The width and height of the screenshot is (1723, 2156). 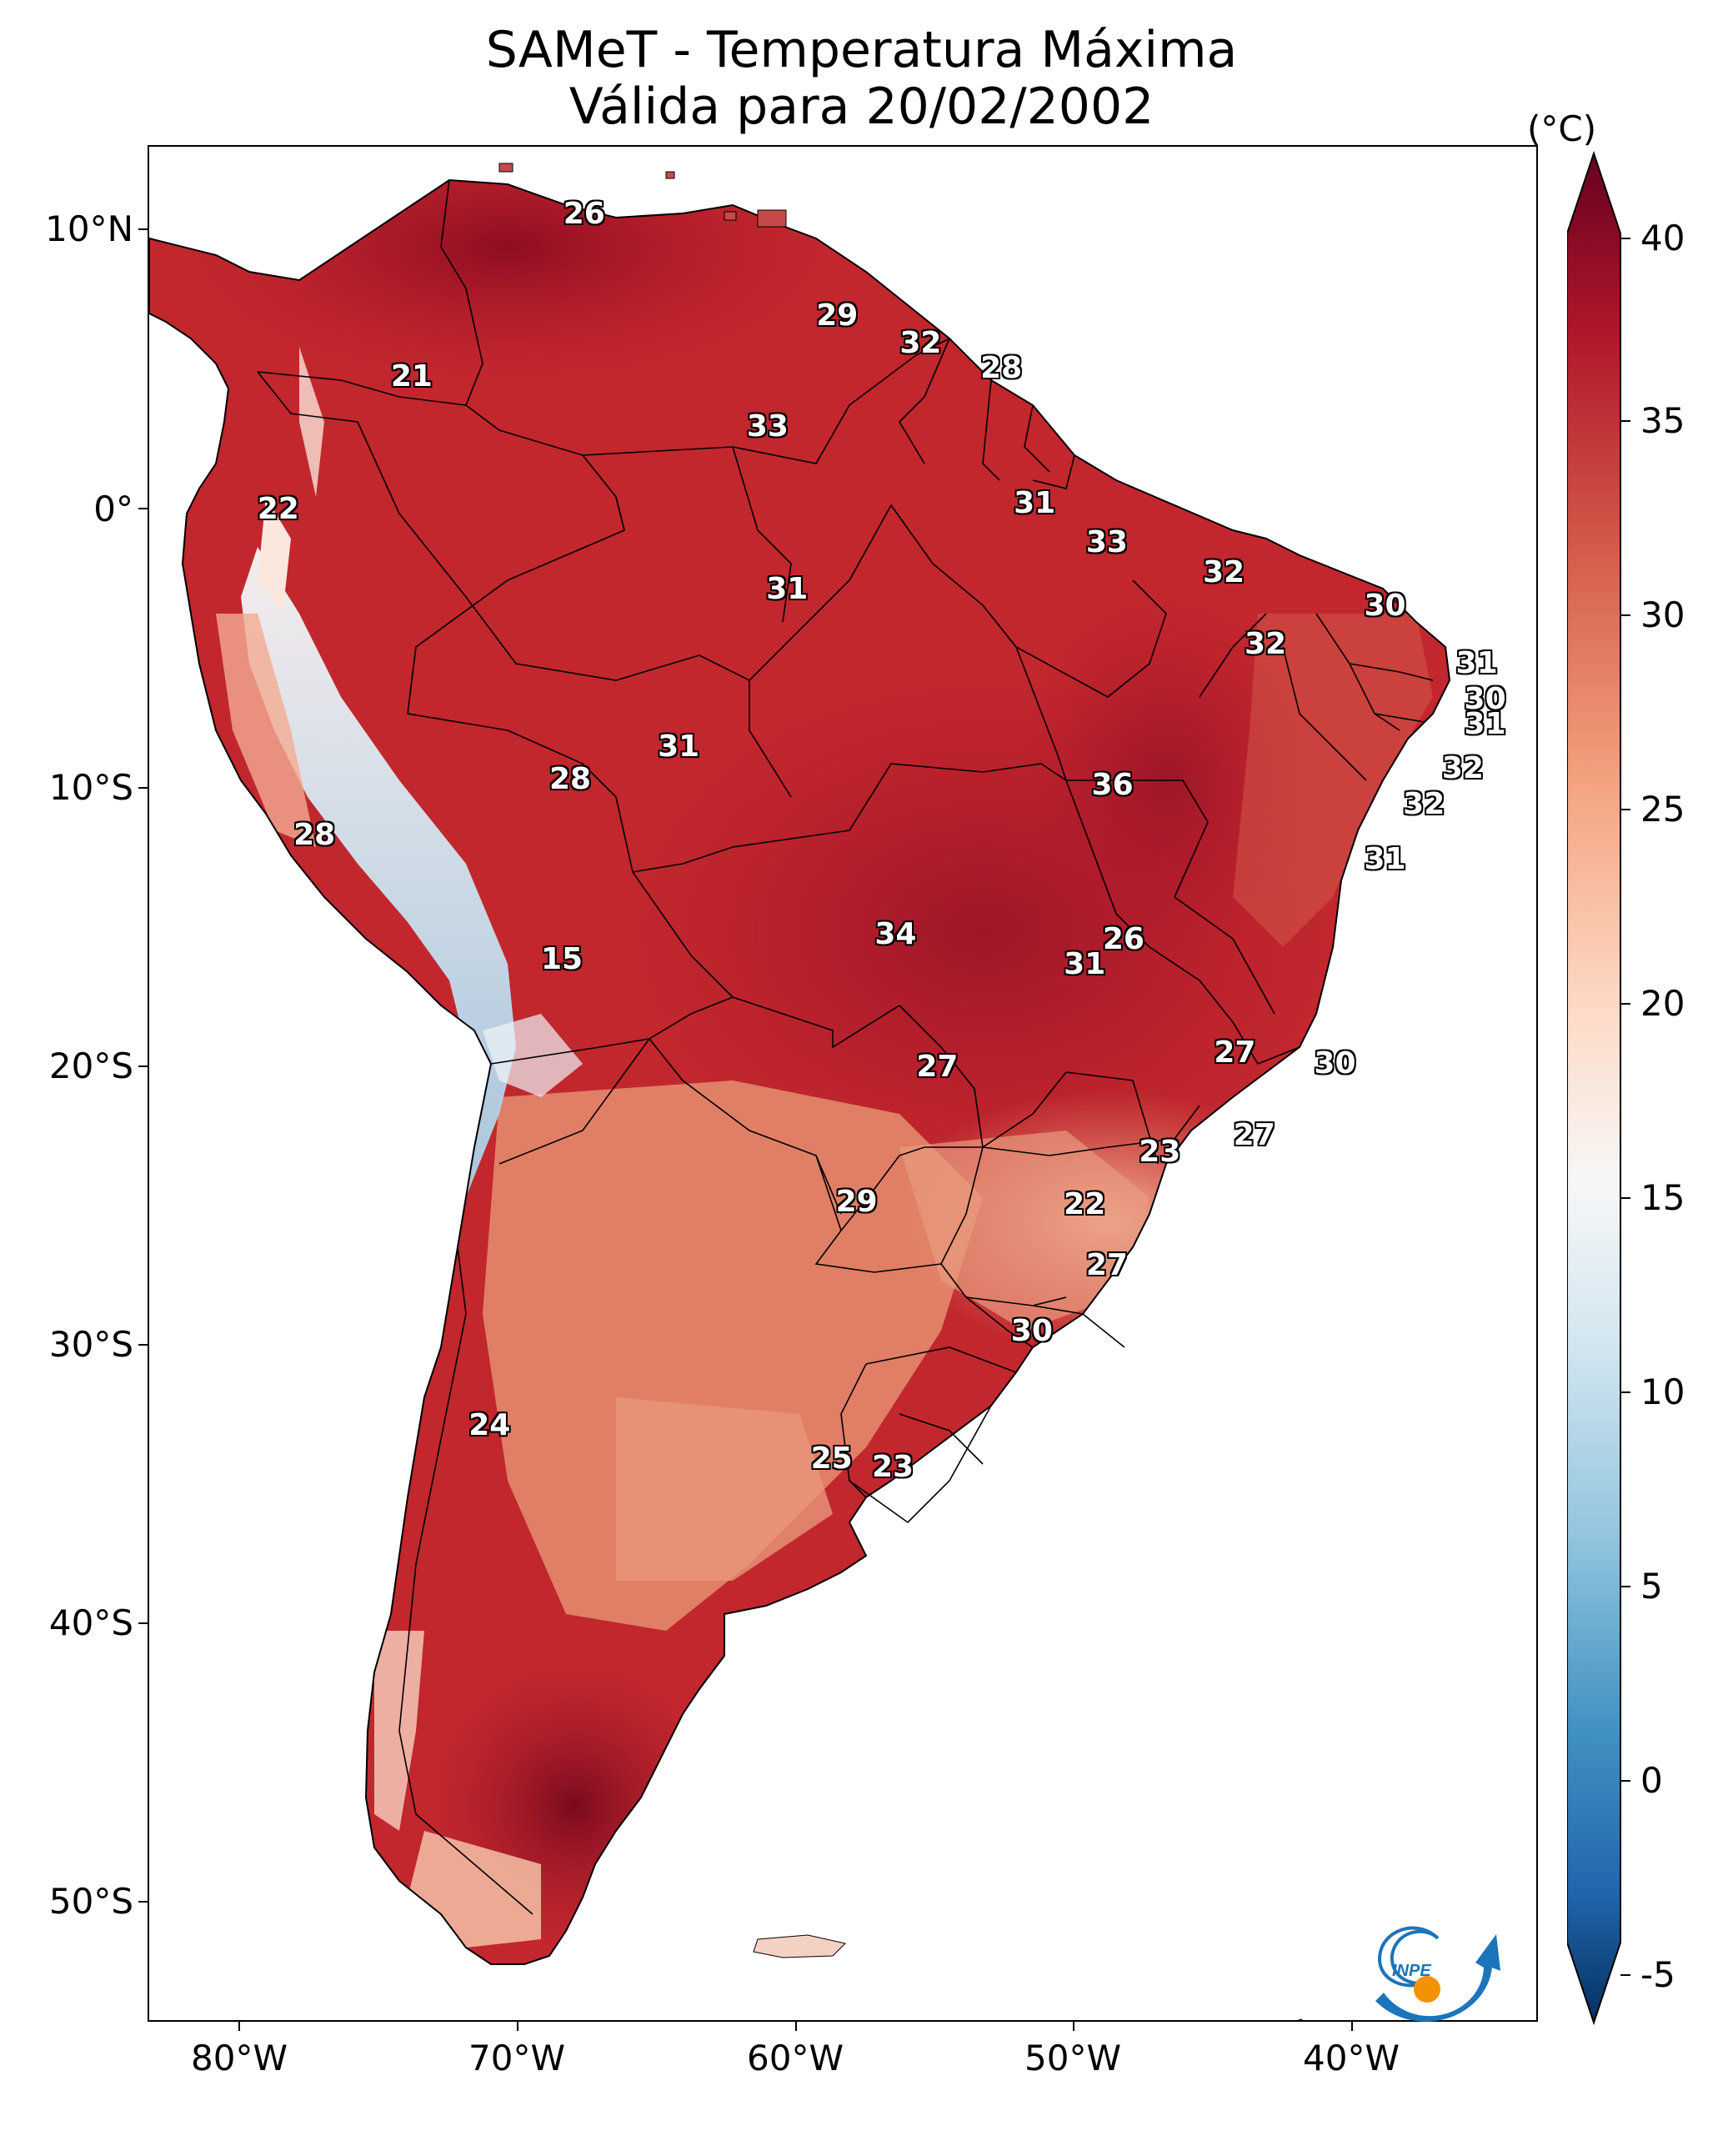 What do you see at coordinates (1657, 1974) in the screenshot?
I see `colorbar-tick-label-minus5: -5` at bounding box center [1657, 1974].